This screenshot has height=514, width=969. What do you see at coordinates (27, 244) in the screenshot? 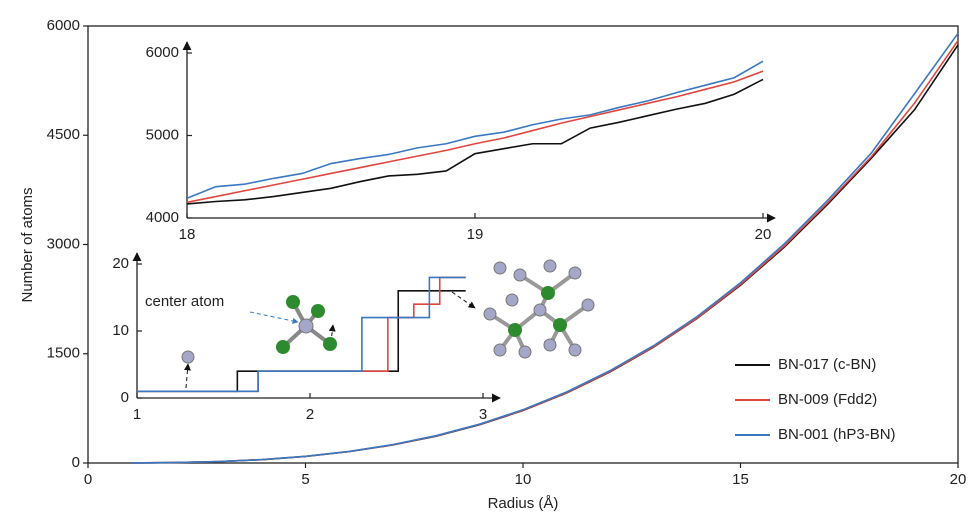
I see `y-axis-label: Number of atoms` at bounding box center [27, 244].